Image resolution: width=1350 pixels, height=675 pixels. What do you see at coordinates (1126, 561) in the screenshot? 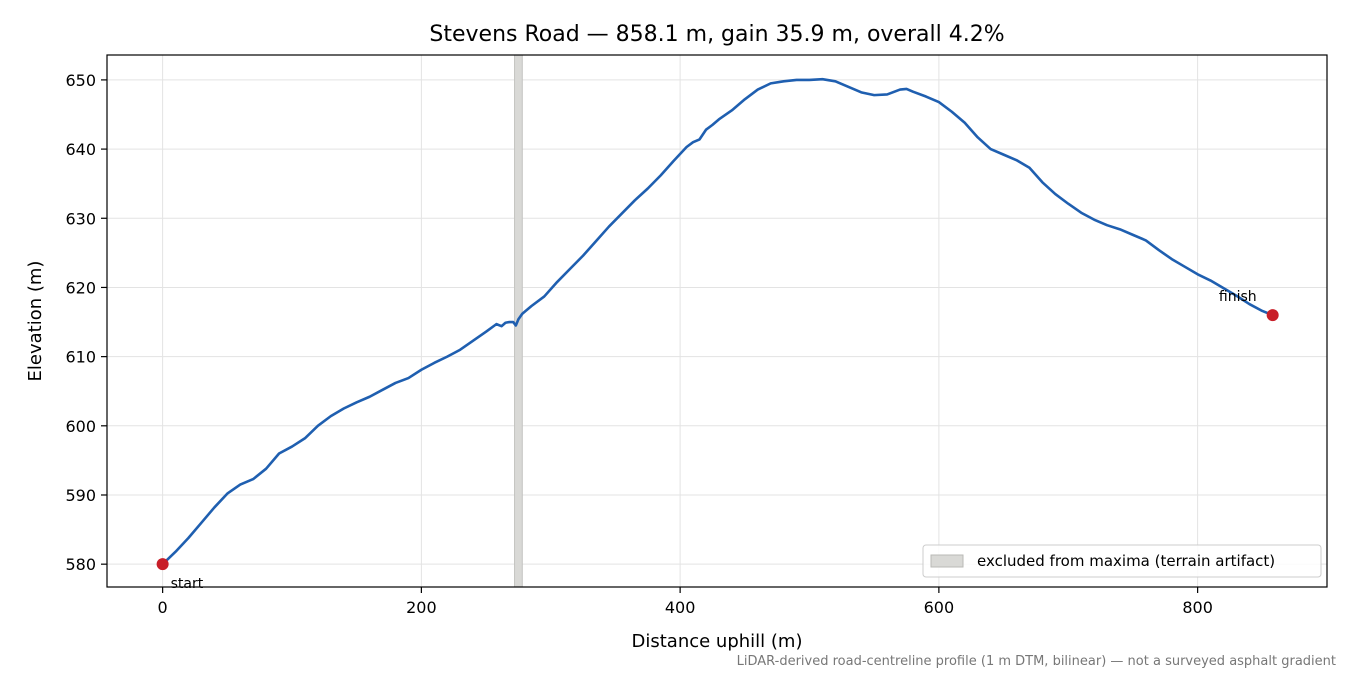
I see `legend-entry-excluded: excluded from maxima (terrain artifact)` at bounding box center [1126, 561].